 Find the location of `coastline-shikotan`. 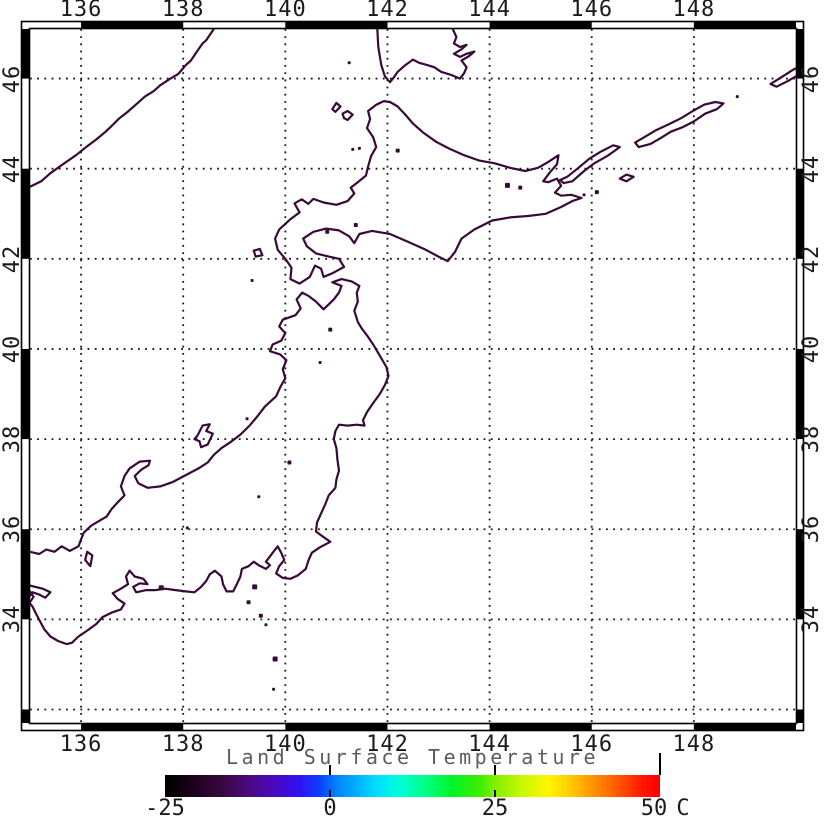

coastline-shikotan is located at coordinates (626, 178).